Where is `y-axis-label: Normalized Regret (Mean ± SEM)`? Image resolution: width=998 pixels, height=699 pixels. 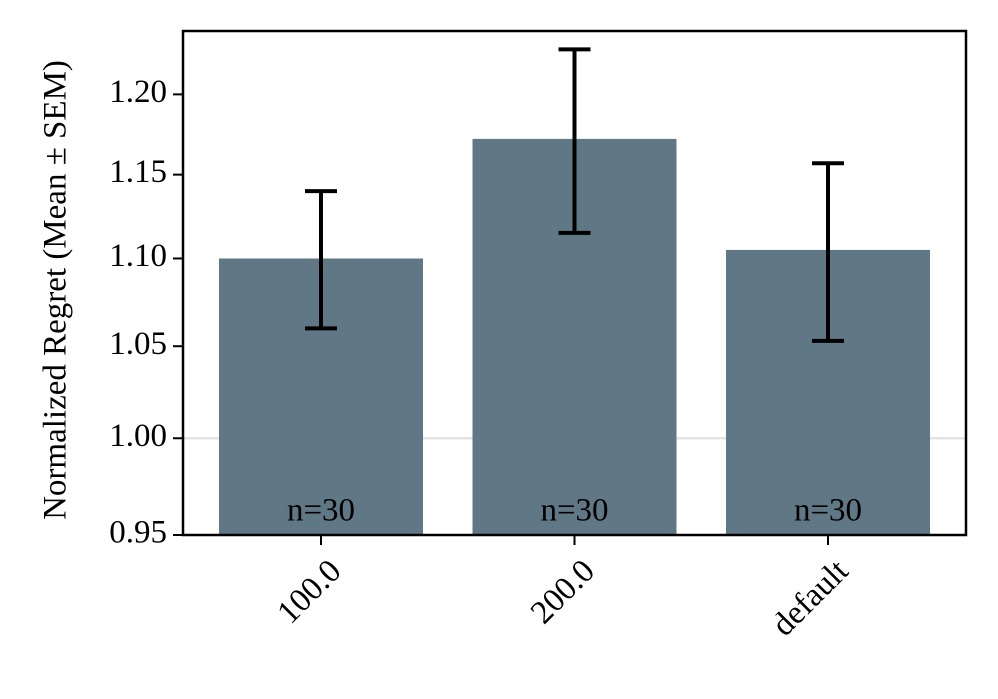 y-axis-label: Normalized Regret (Mean ± SEM) is located at coordinates (56, 290).